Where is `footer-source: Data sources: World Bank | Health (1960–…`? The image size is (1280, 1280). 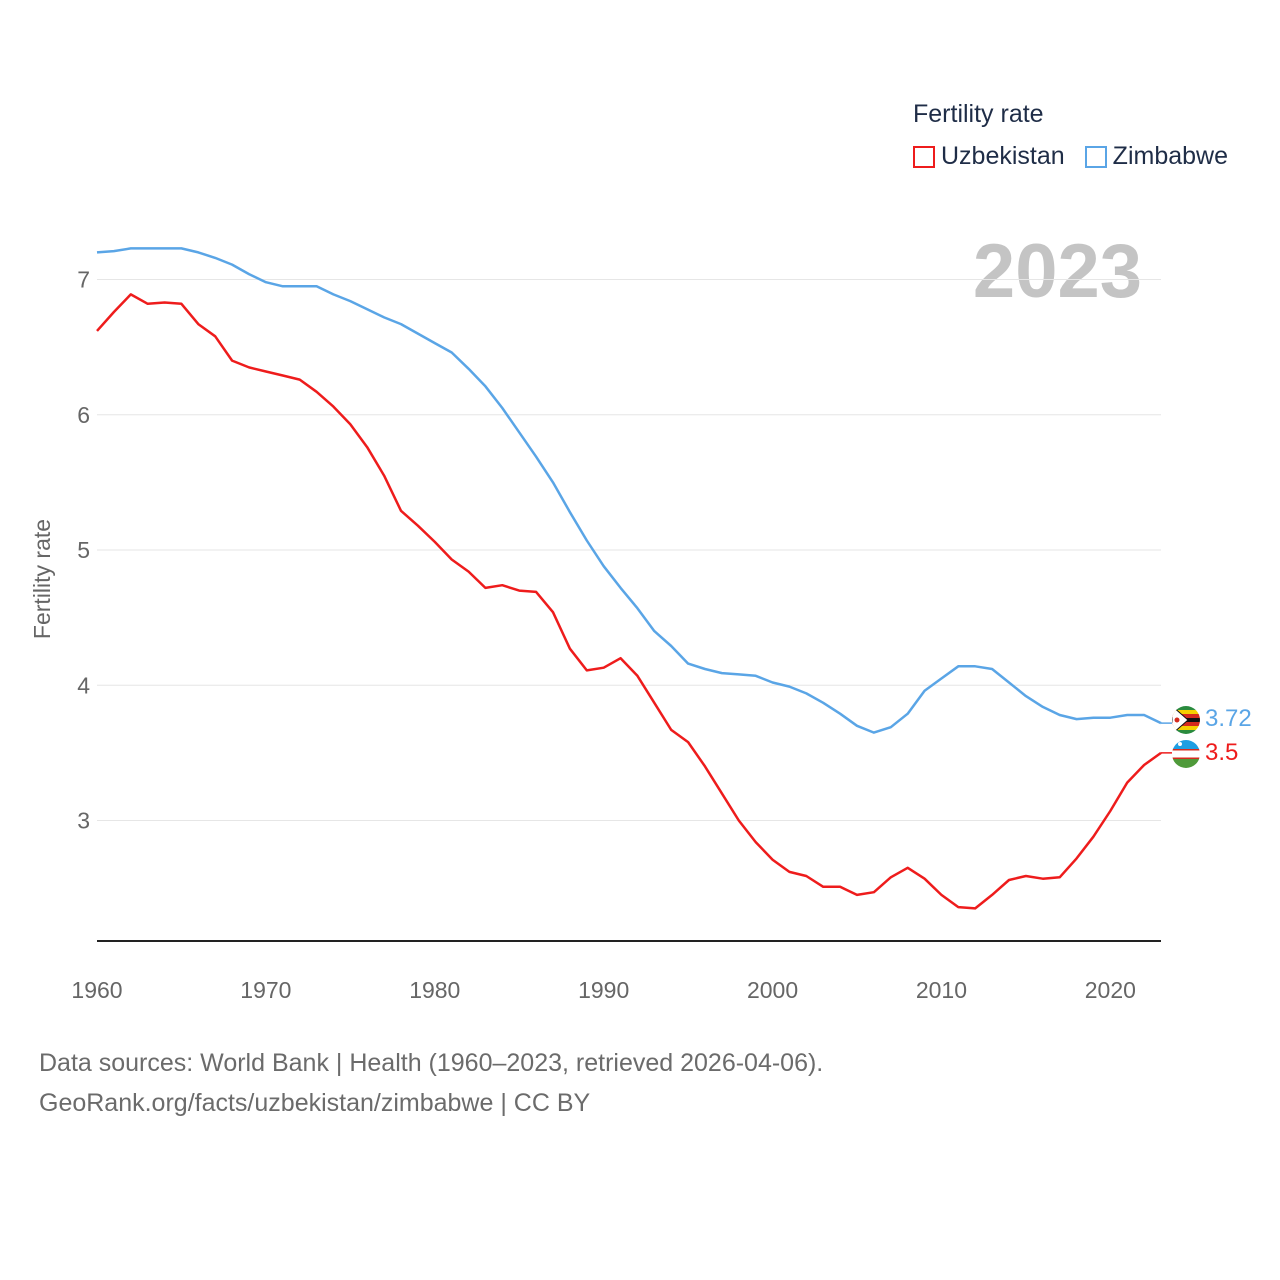
footer-source: Data sources: World Bank | Health (1960–… is located at coordinates (431, 1063).